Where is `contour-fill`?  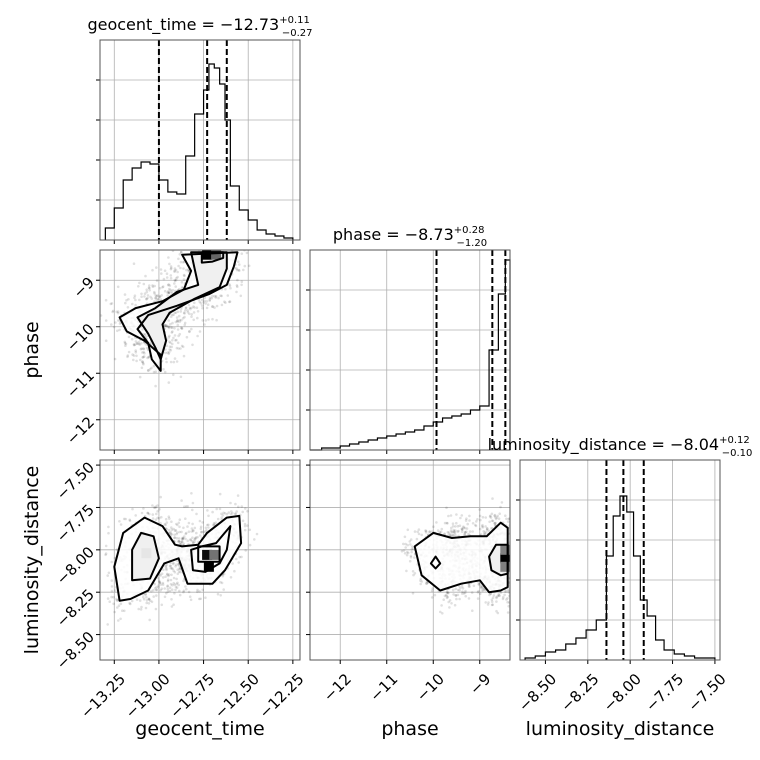 contour-fill is located at coordinates (461, 557).